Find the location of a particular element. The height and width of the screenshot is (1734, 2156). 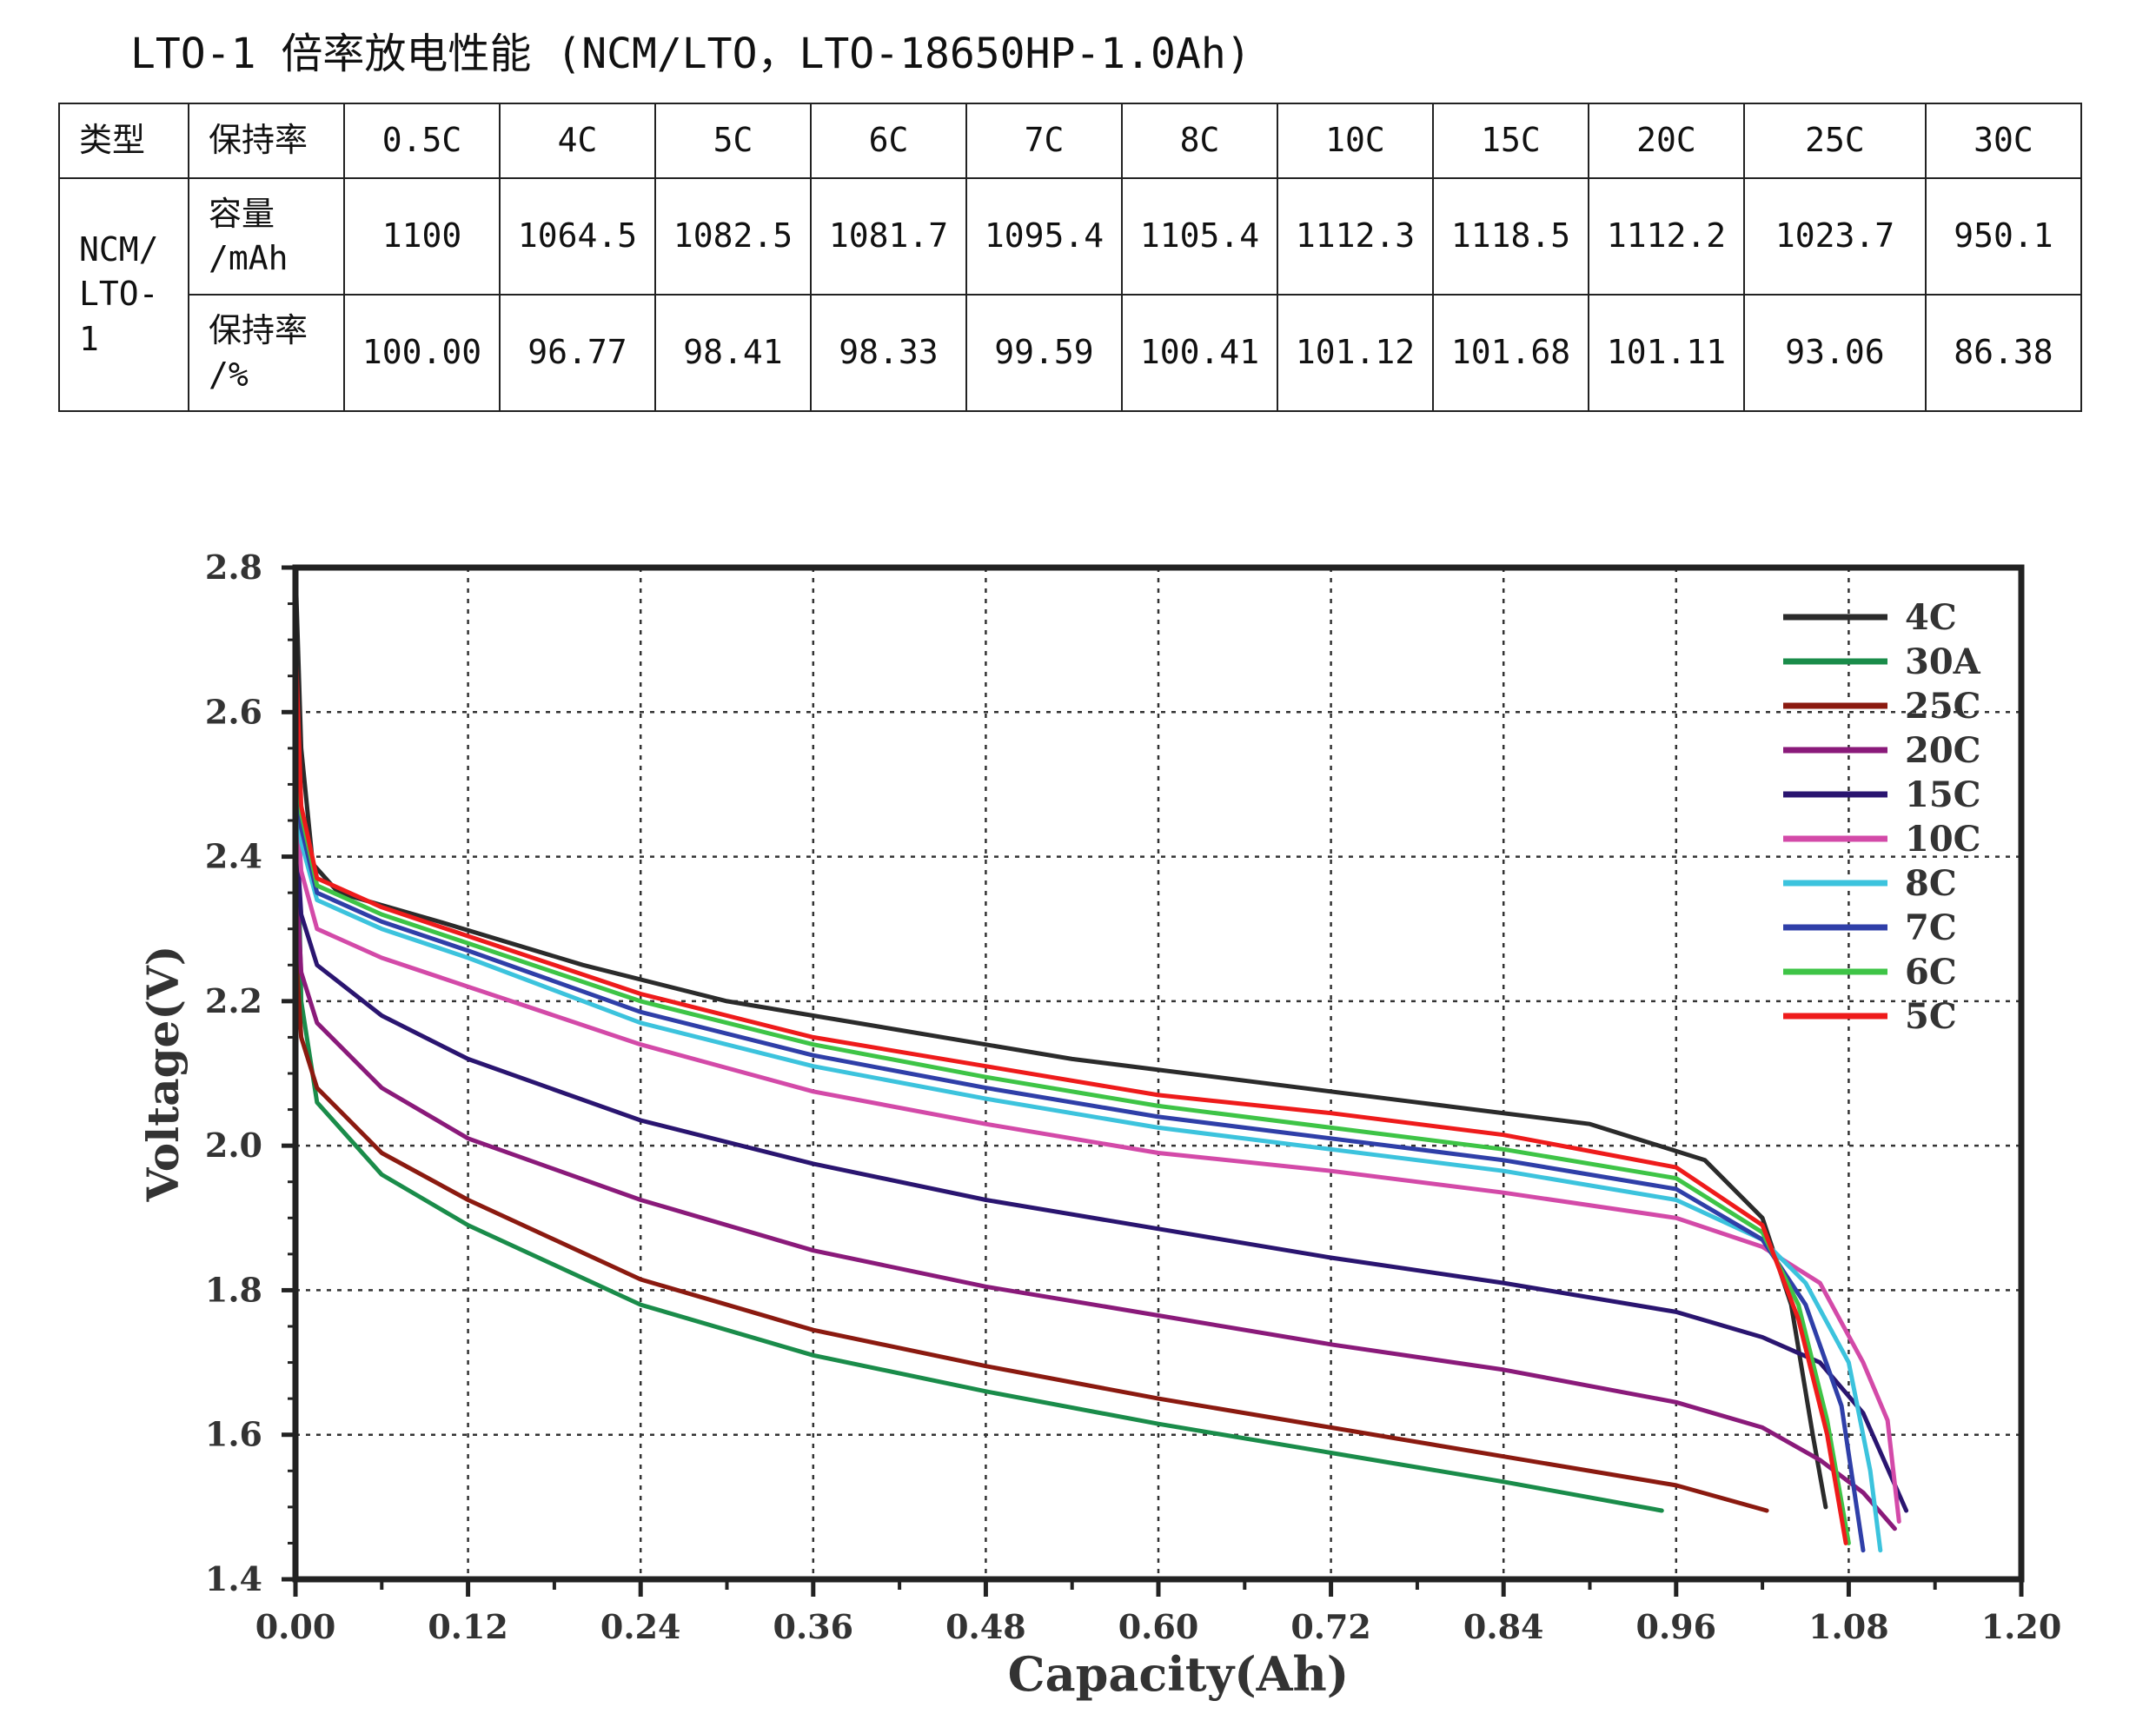

table-cell: 96.77 is located at coordinates (577, 353).